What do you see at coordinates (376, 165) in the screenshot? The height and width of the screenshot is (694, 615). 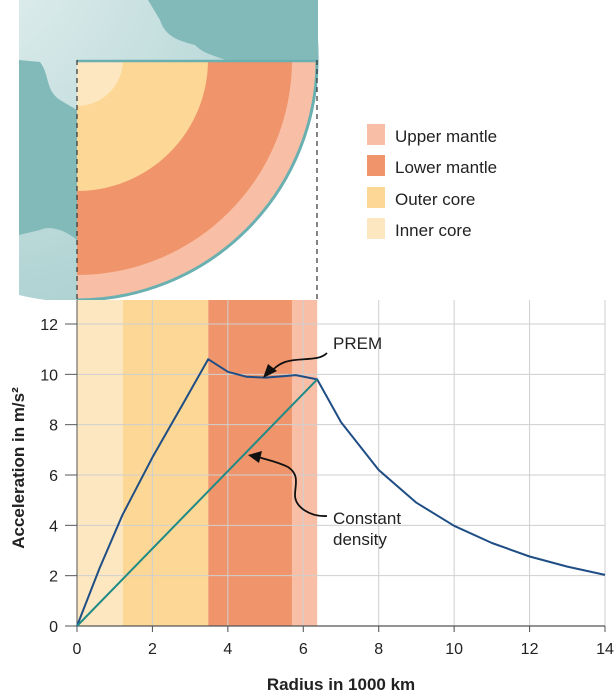 I see `legend-swatch-lower-mantle` at bounding box center [376, 165].